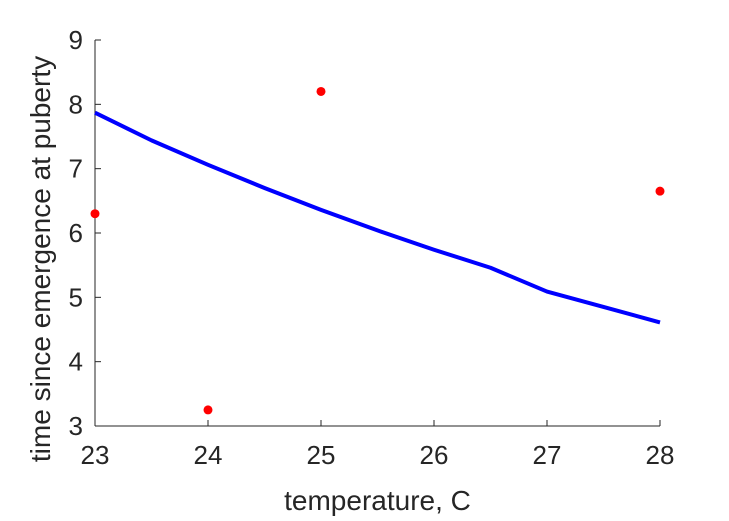 The image size is (729, 521). What do you see at coordinates (547, 455) in the screenshot?
I see `x-tick-label: 27` at bounding box center [547, 455].